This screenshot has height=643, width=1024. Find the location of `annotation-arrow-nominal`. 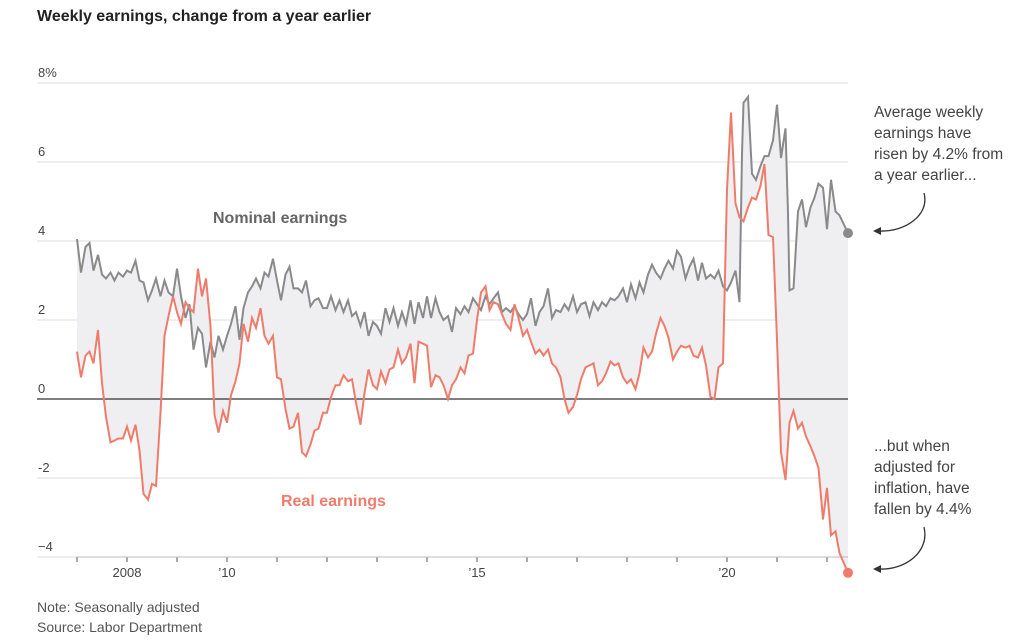

annotation-arrow-nominal is located at coordinates (902, 212).